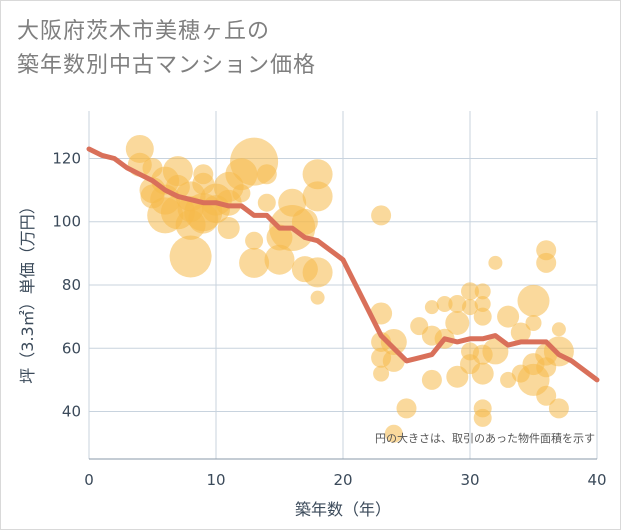 The width and height of the screenshot is (621, 530). What do you see at coordinates (215, 480) in the screenshot?
I see `x-tick-label: 10` at bounding box center [215, 480].